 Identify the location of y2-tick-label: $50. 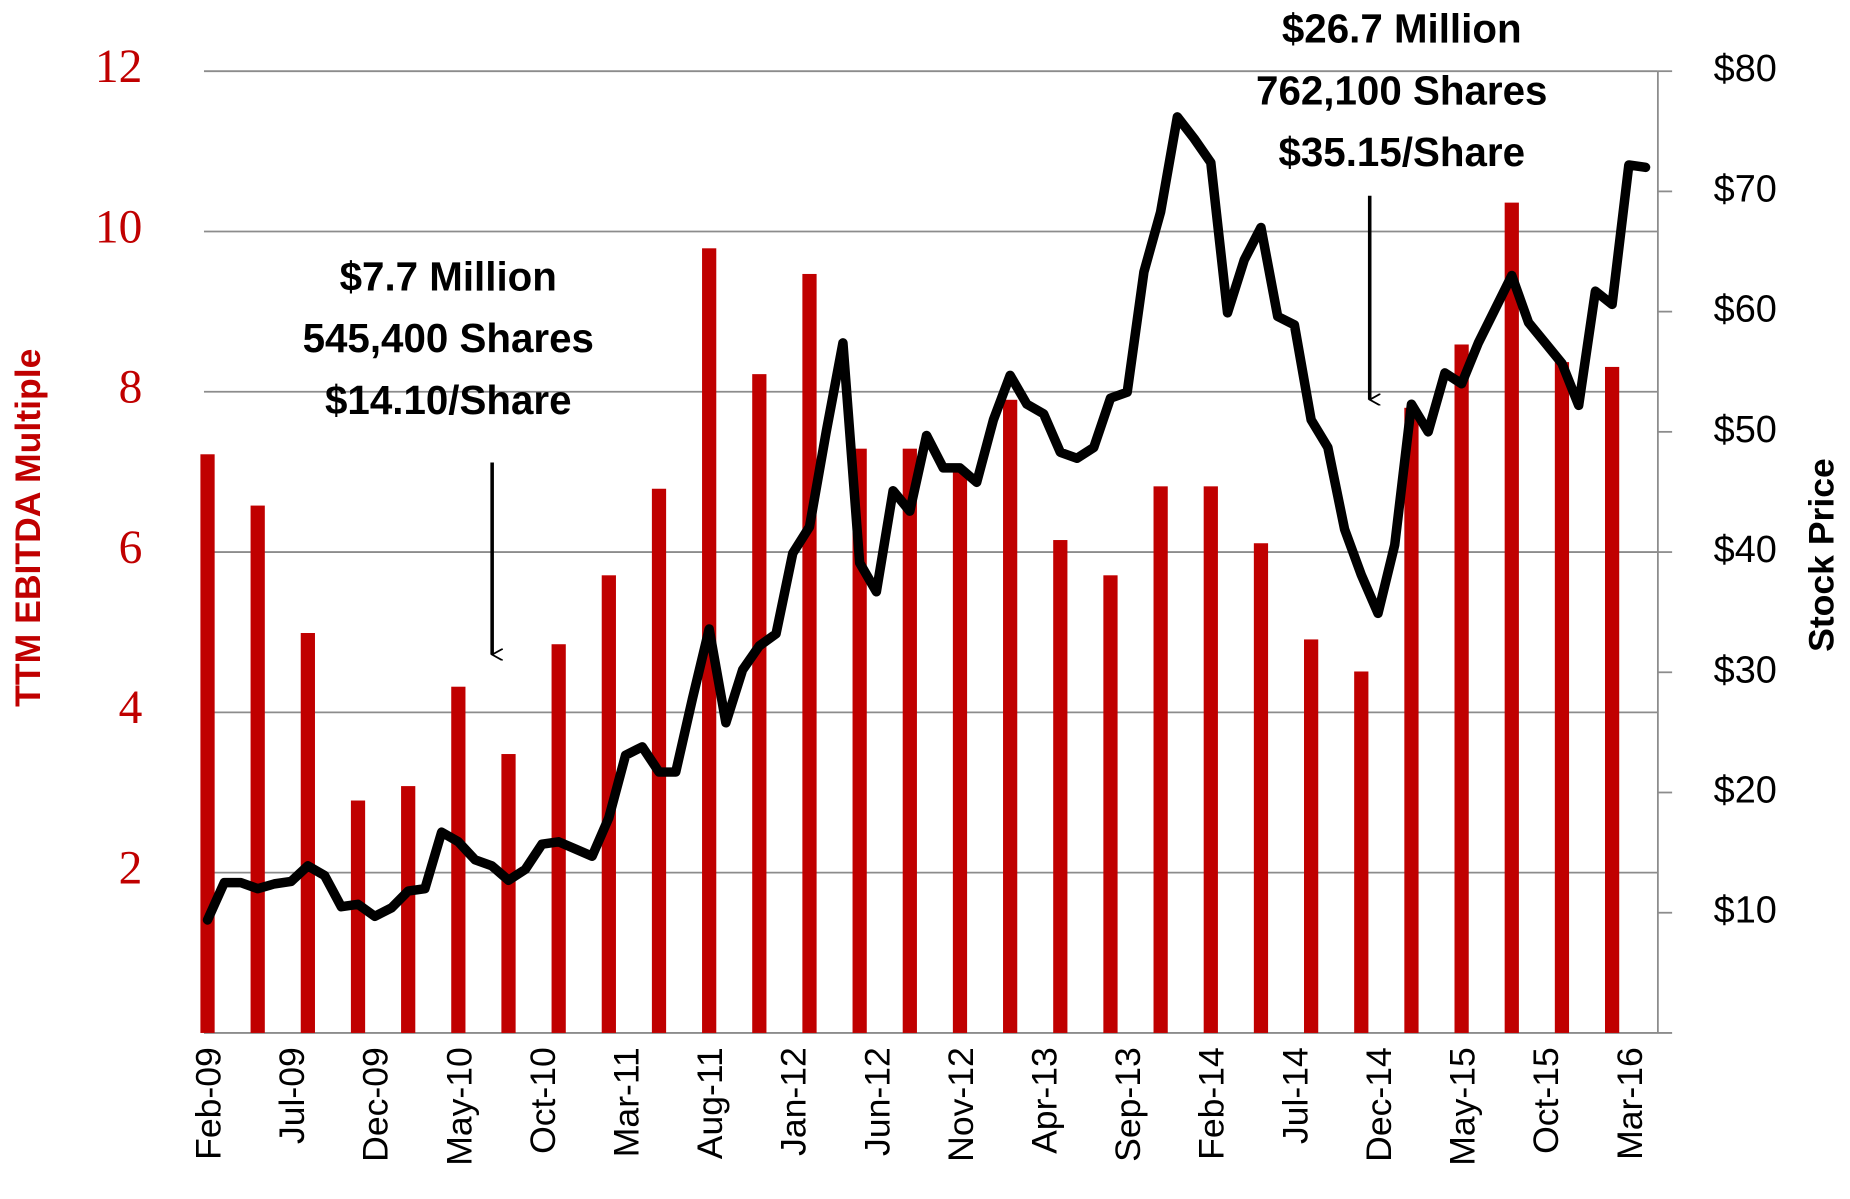
(1745, 430).